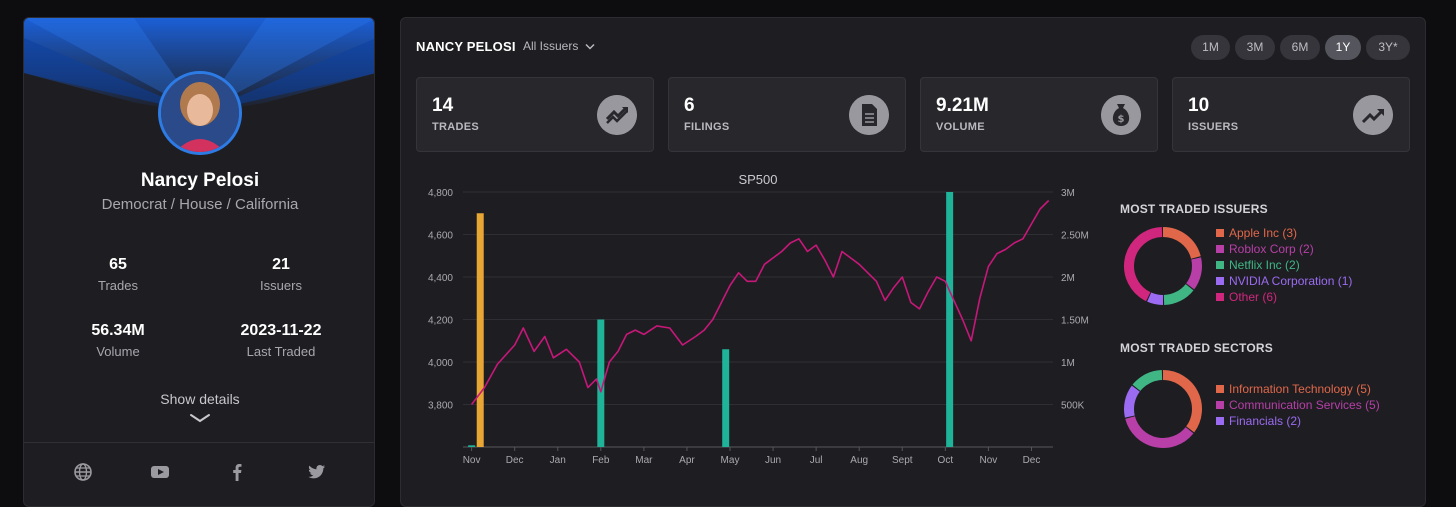 The image size is (1456, 507). I want to click on y-left-tick-label: 4,800, so click(440, 193).